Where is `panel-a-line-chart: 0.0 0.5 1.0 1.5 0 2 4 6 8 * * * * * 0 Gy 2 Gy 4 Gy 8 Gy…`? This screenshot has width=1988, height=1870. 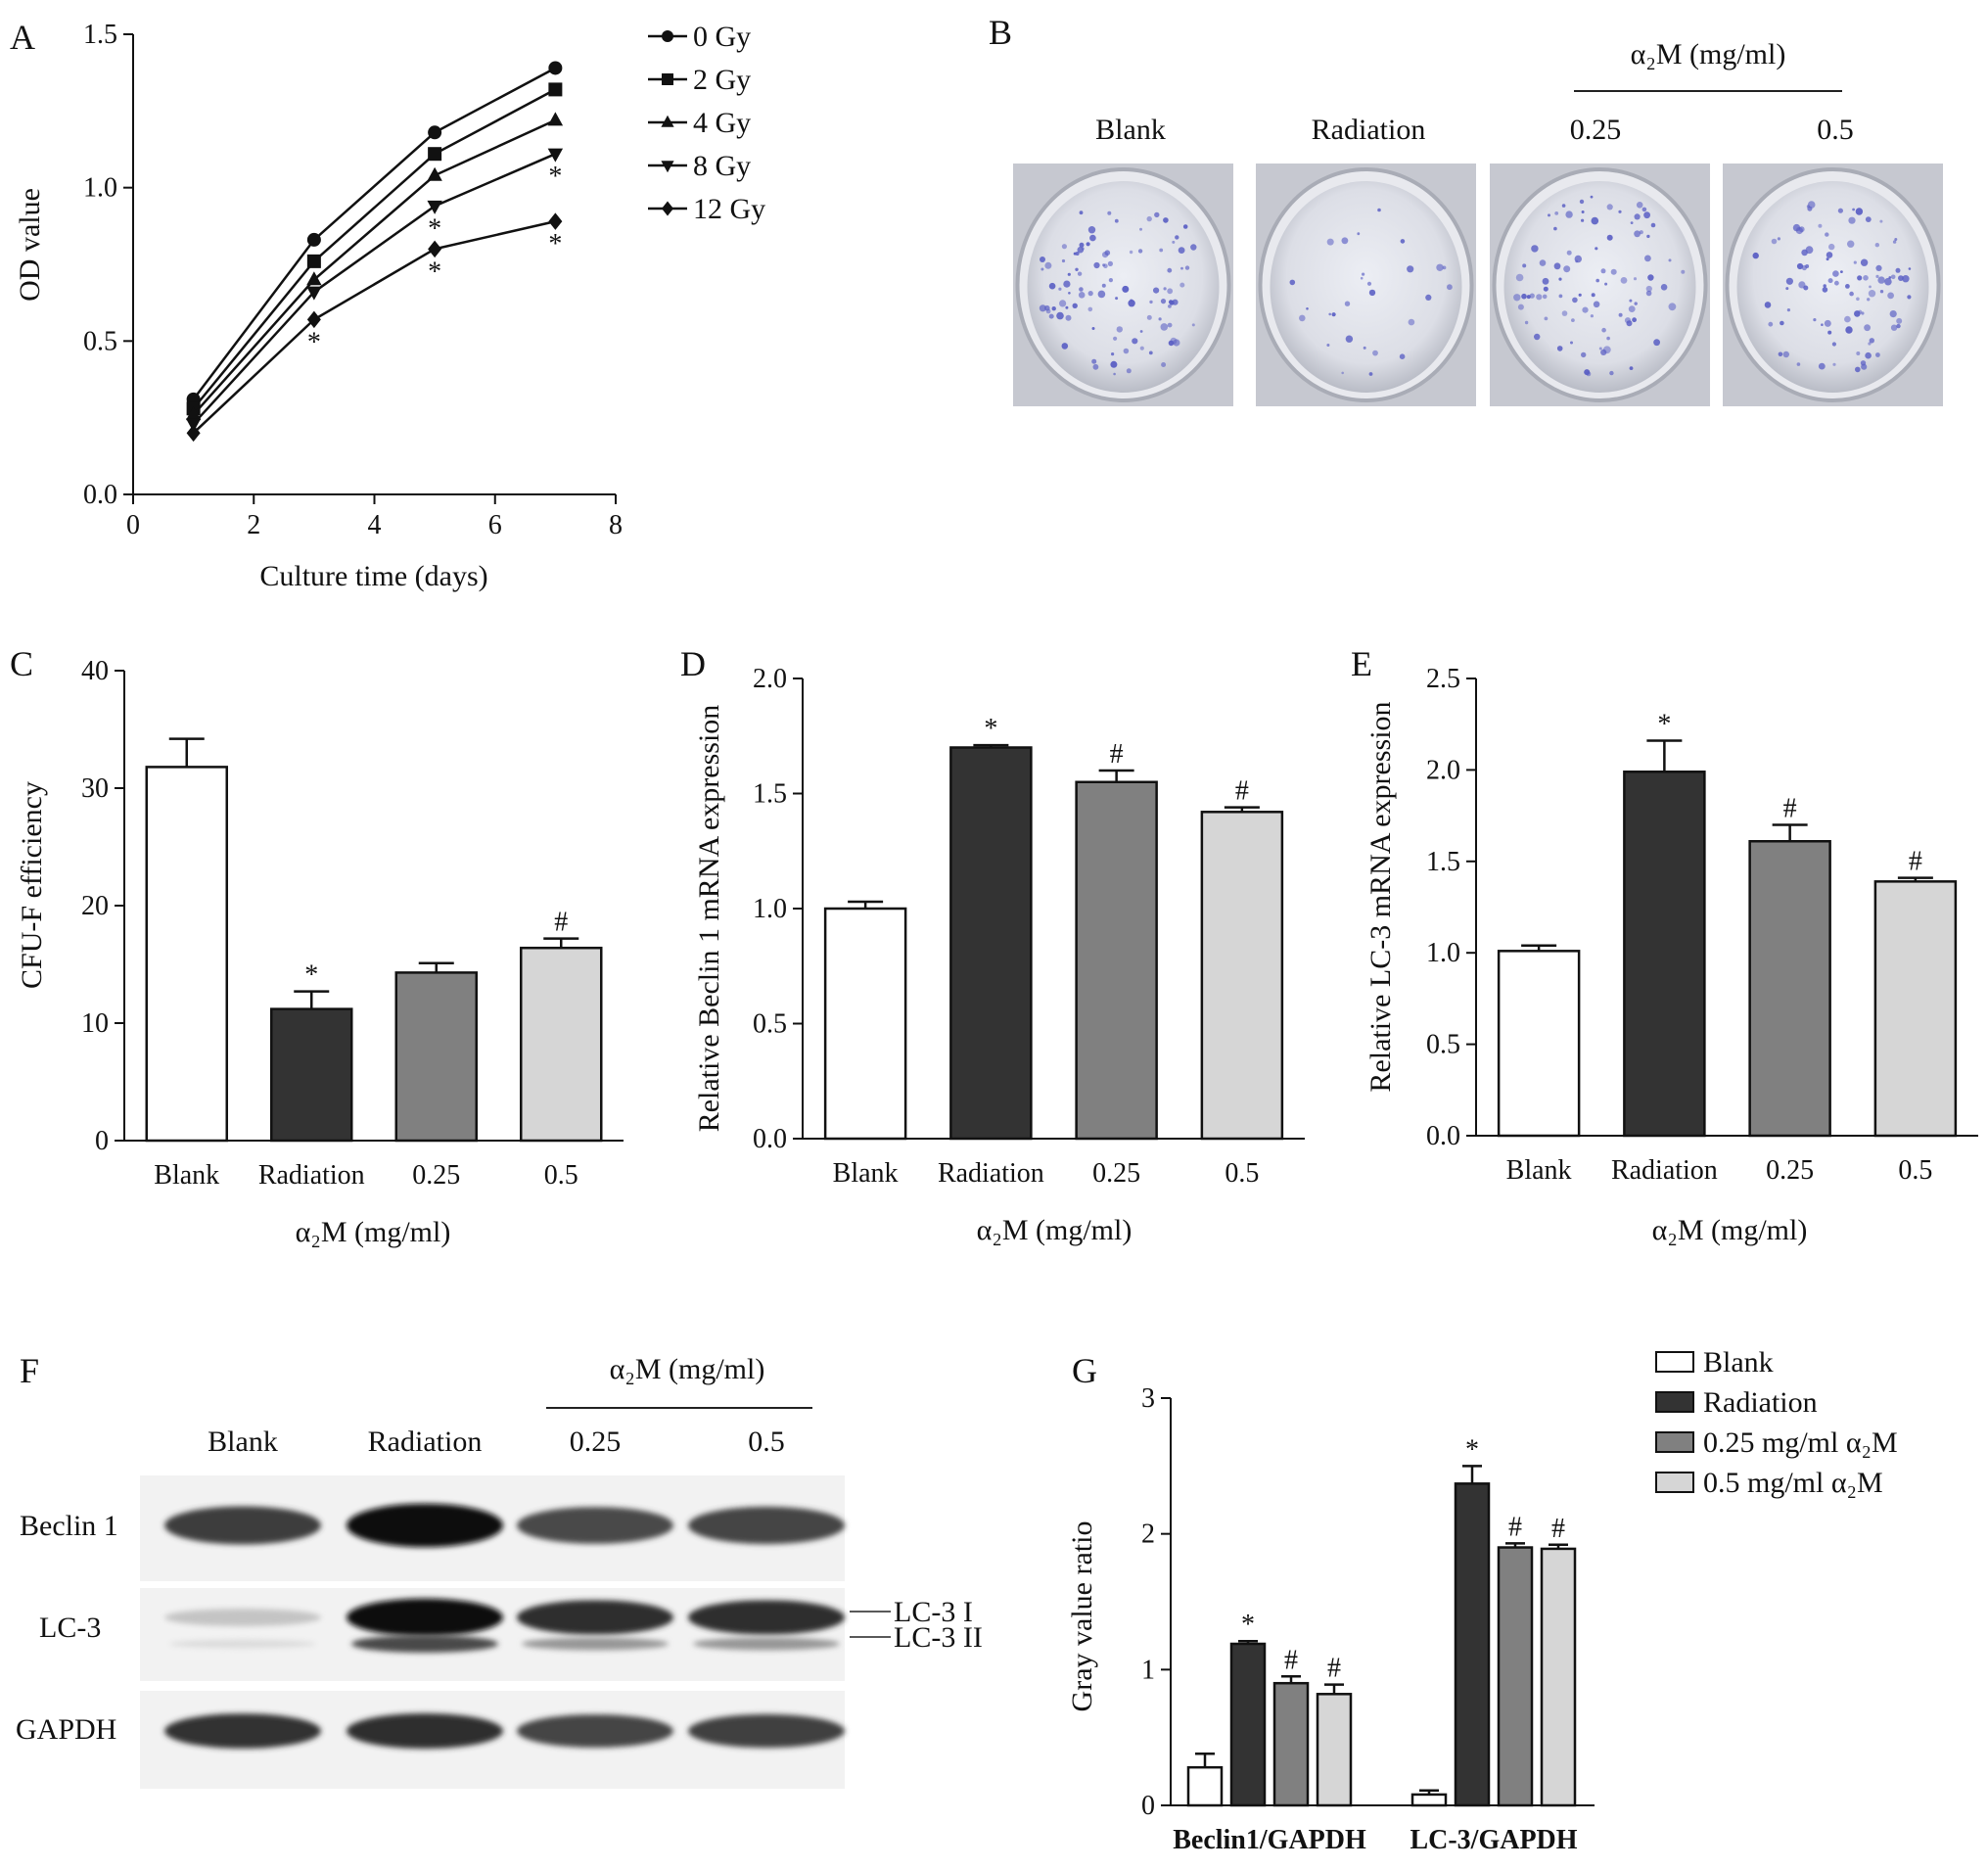
panel-a-line-chart: 0.0 0.5 1.0 1.5 0 2 4 6 8 * * * * * 0 Gy 2 Gy 4 Gy 8 Gy… is located at coordinates (389, 306).